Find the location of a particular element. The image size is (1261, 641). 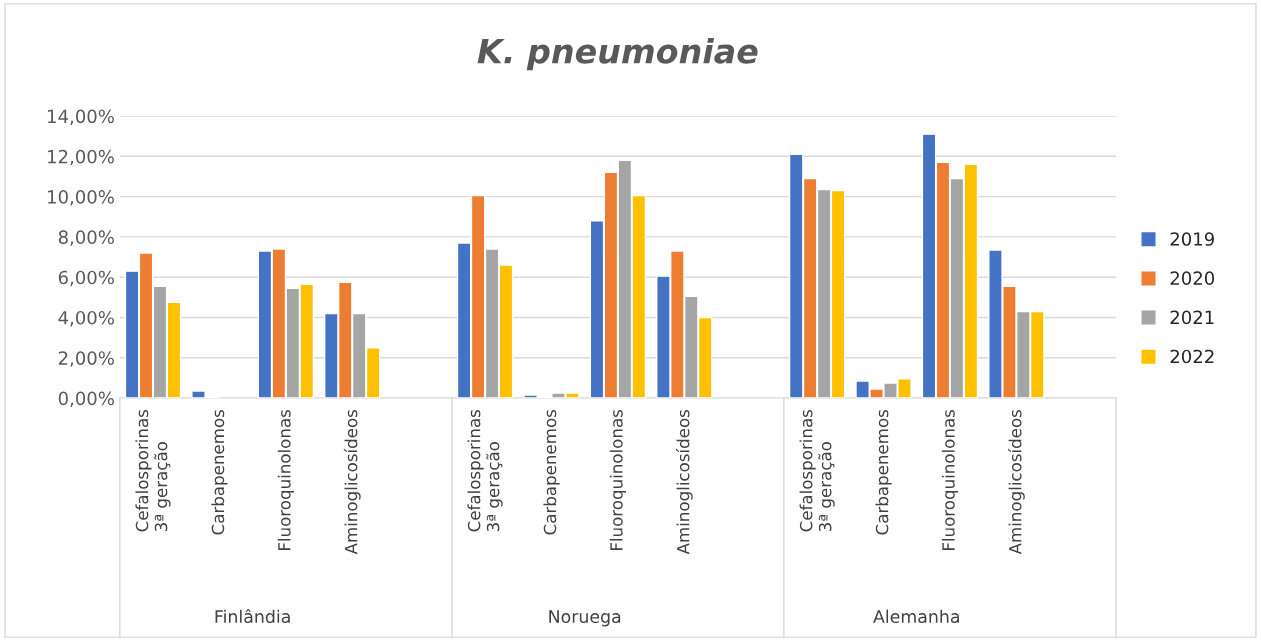

y-tick-label: 4,00% is located at coordinates (86, 318).